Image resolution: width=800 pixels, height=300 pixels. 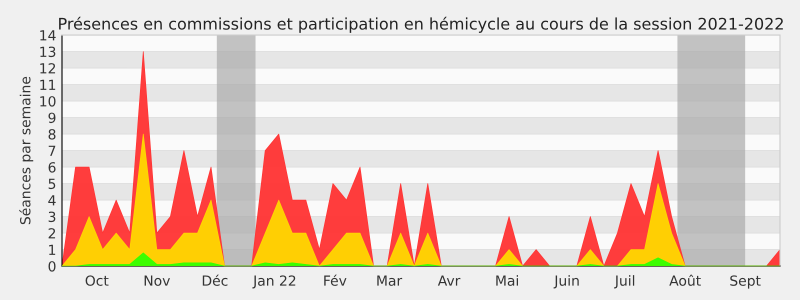 What do you see at coordinates (421, 24) in the screenshot?
I see `chart-title: Présences en commissions et participation en hémicycle au cours de la session 2021-2022` at bounding box center [421, 24].